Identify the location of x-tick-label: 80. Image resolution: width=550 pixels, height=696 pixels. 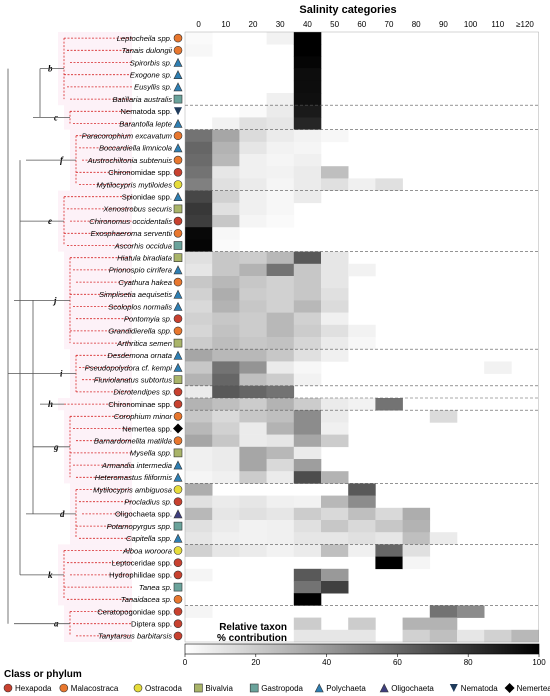
(416, 24).